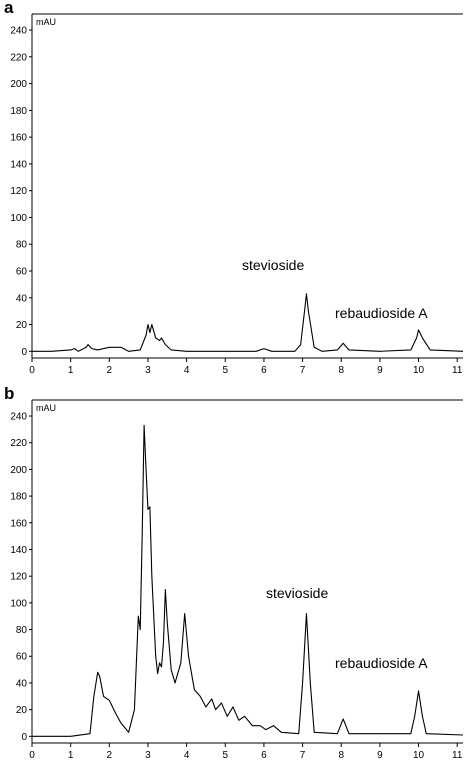 The width and height of the screenshot is (474, 774). I want to click on panel-letter: a, so click(9, 8).